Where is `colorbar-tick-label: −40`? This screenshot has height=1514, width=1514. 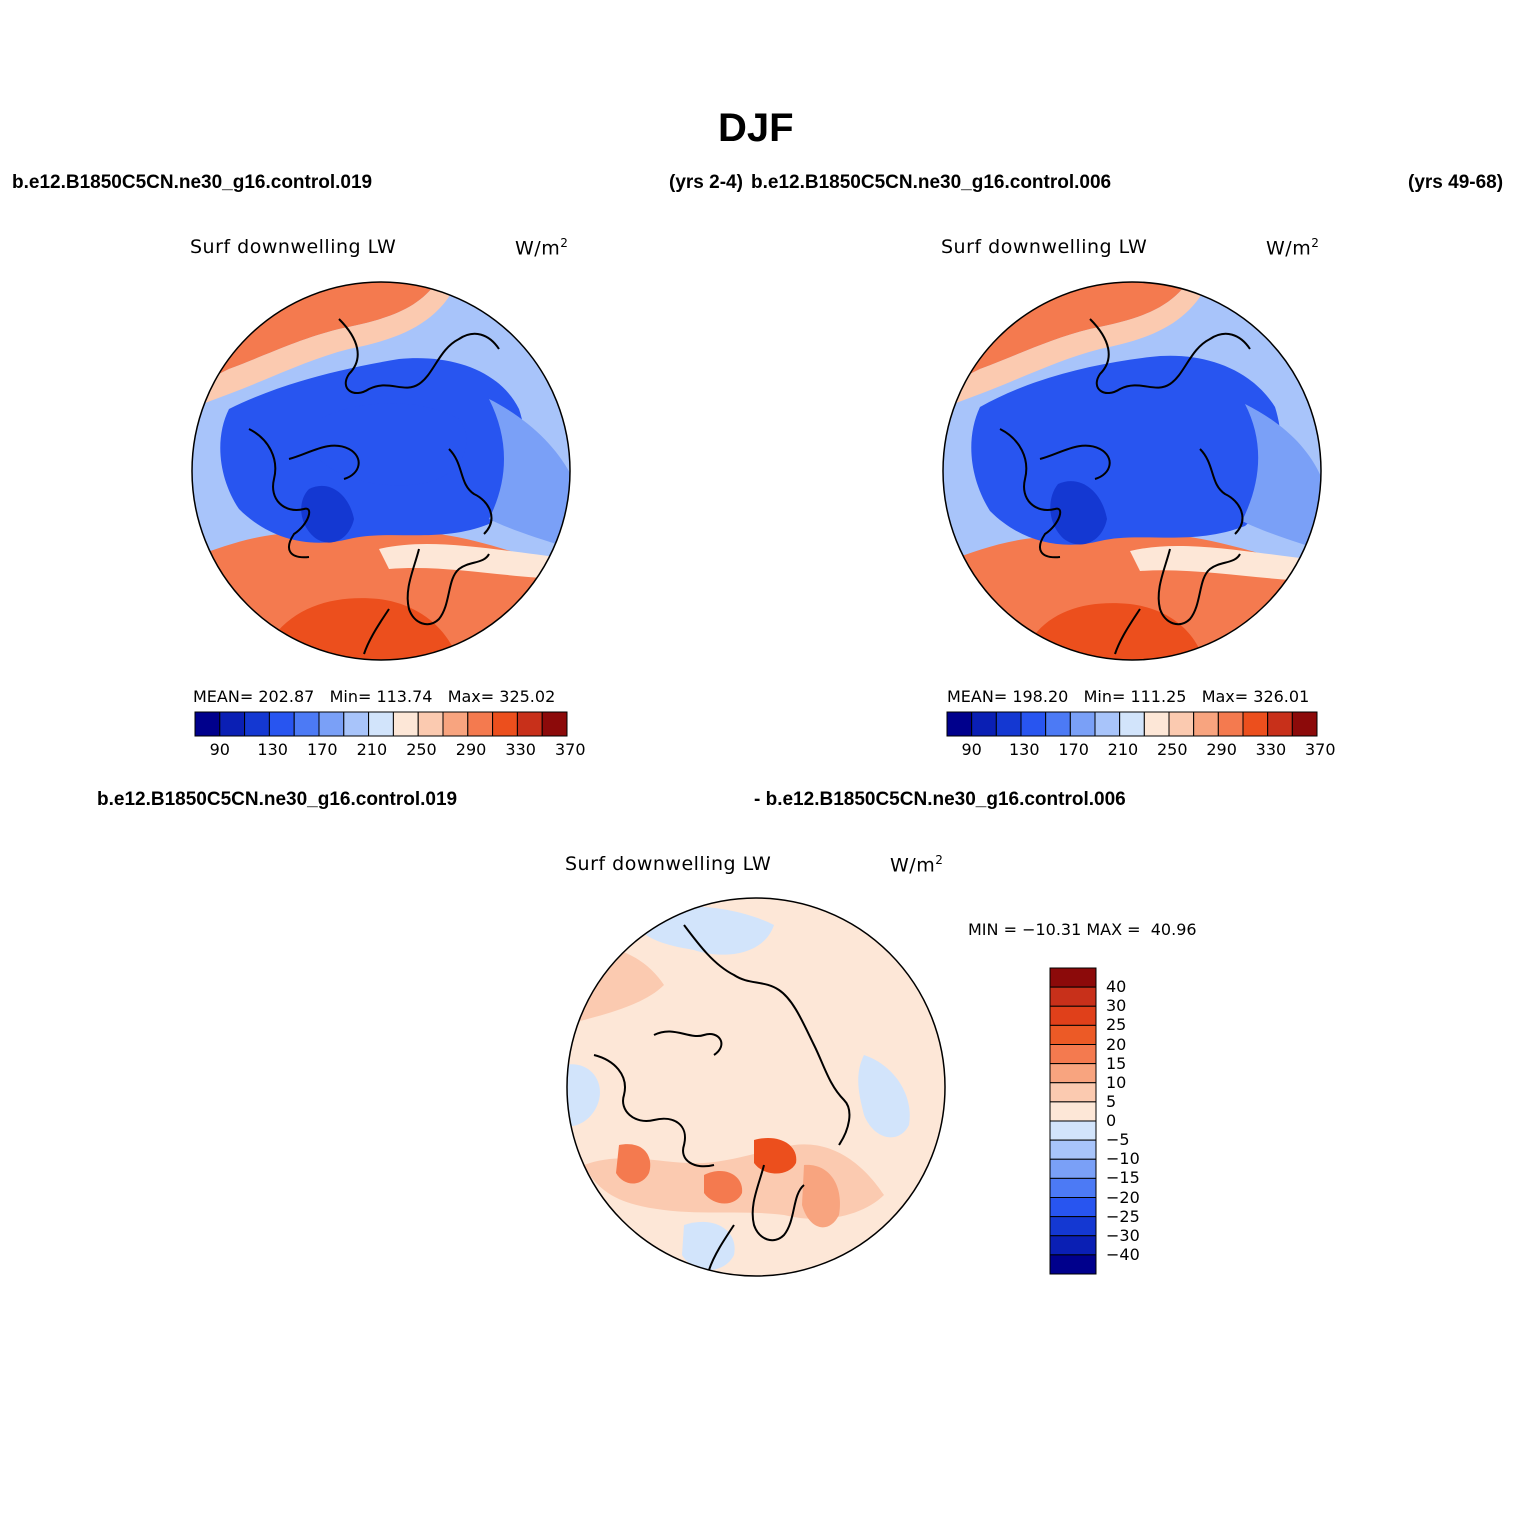 colorbar-tick-label: −40 is located at coordinates (1123, 1254).